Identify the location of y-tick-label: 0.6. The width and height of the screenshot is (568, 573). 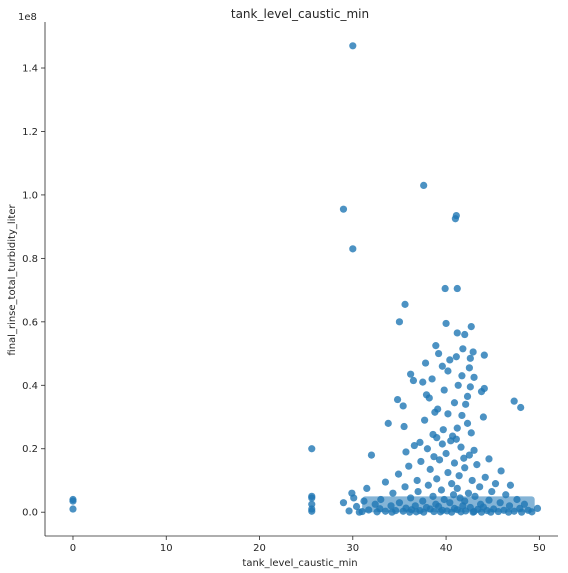
(30, 322).